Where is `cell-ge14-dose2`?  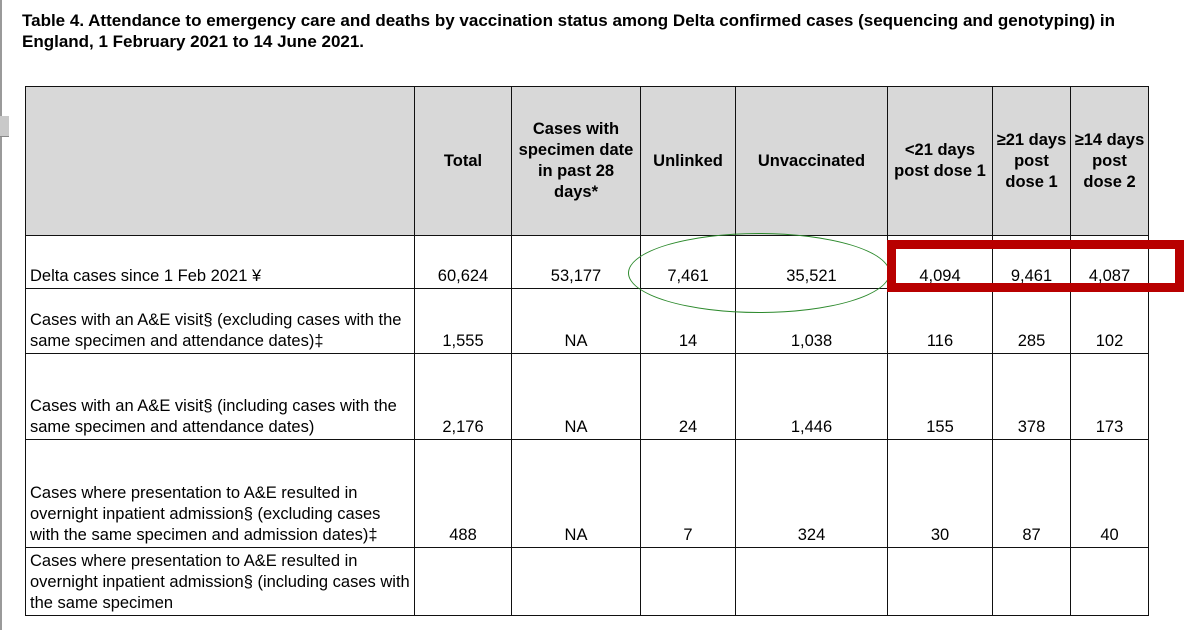 cell-ge14-dose2 is located at coordinates (1109, 581).